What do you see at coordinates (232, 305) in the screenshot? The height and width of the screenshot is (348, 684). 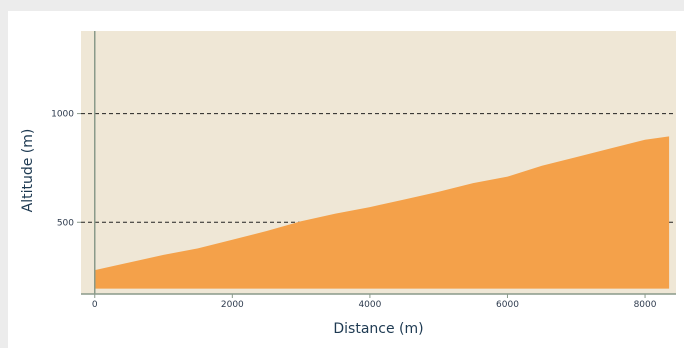 I see `x-tick-label: 2000` at bounding box center [232, 305].